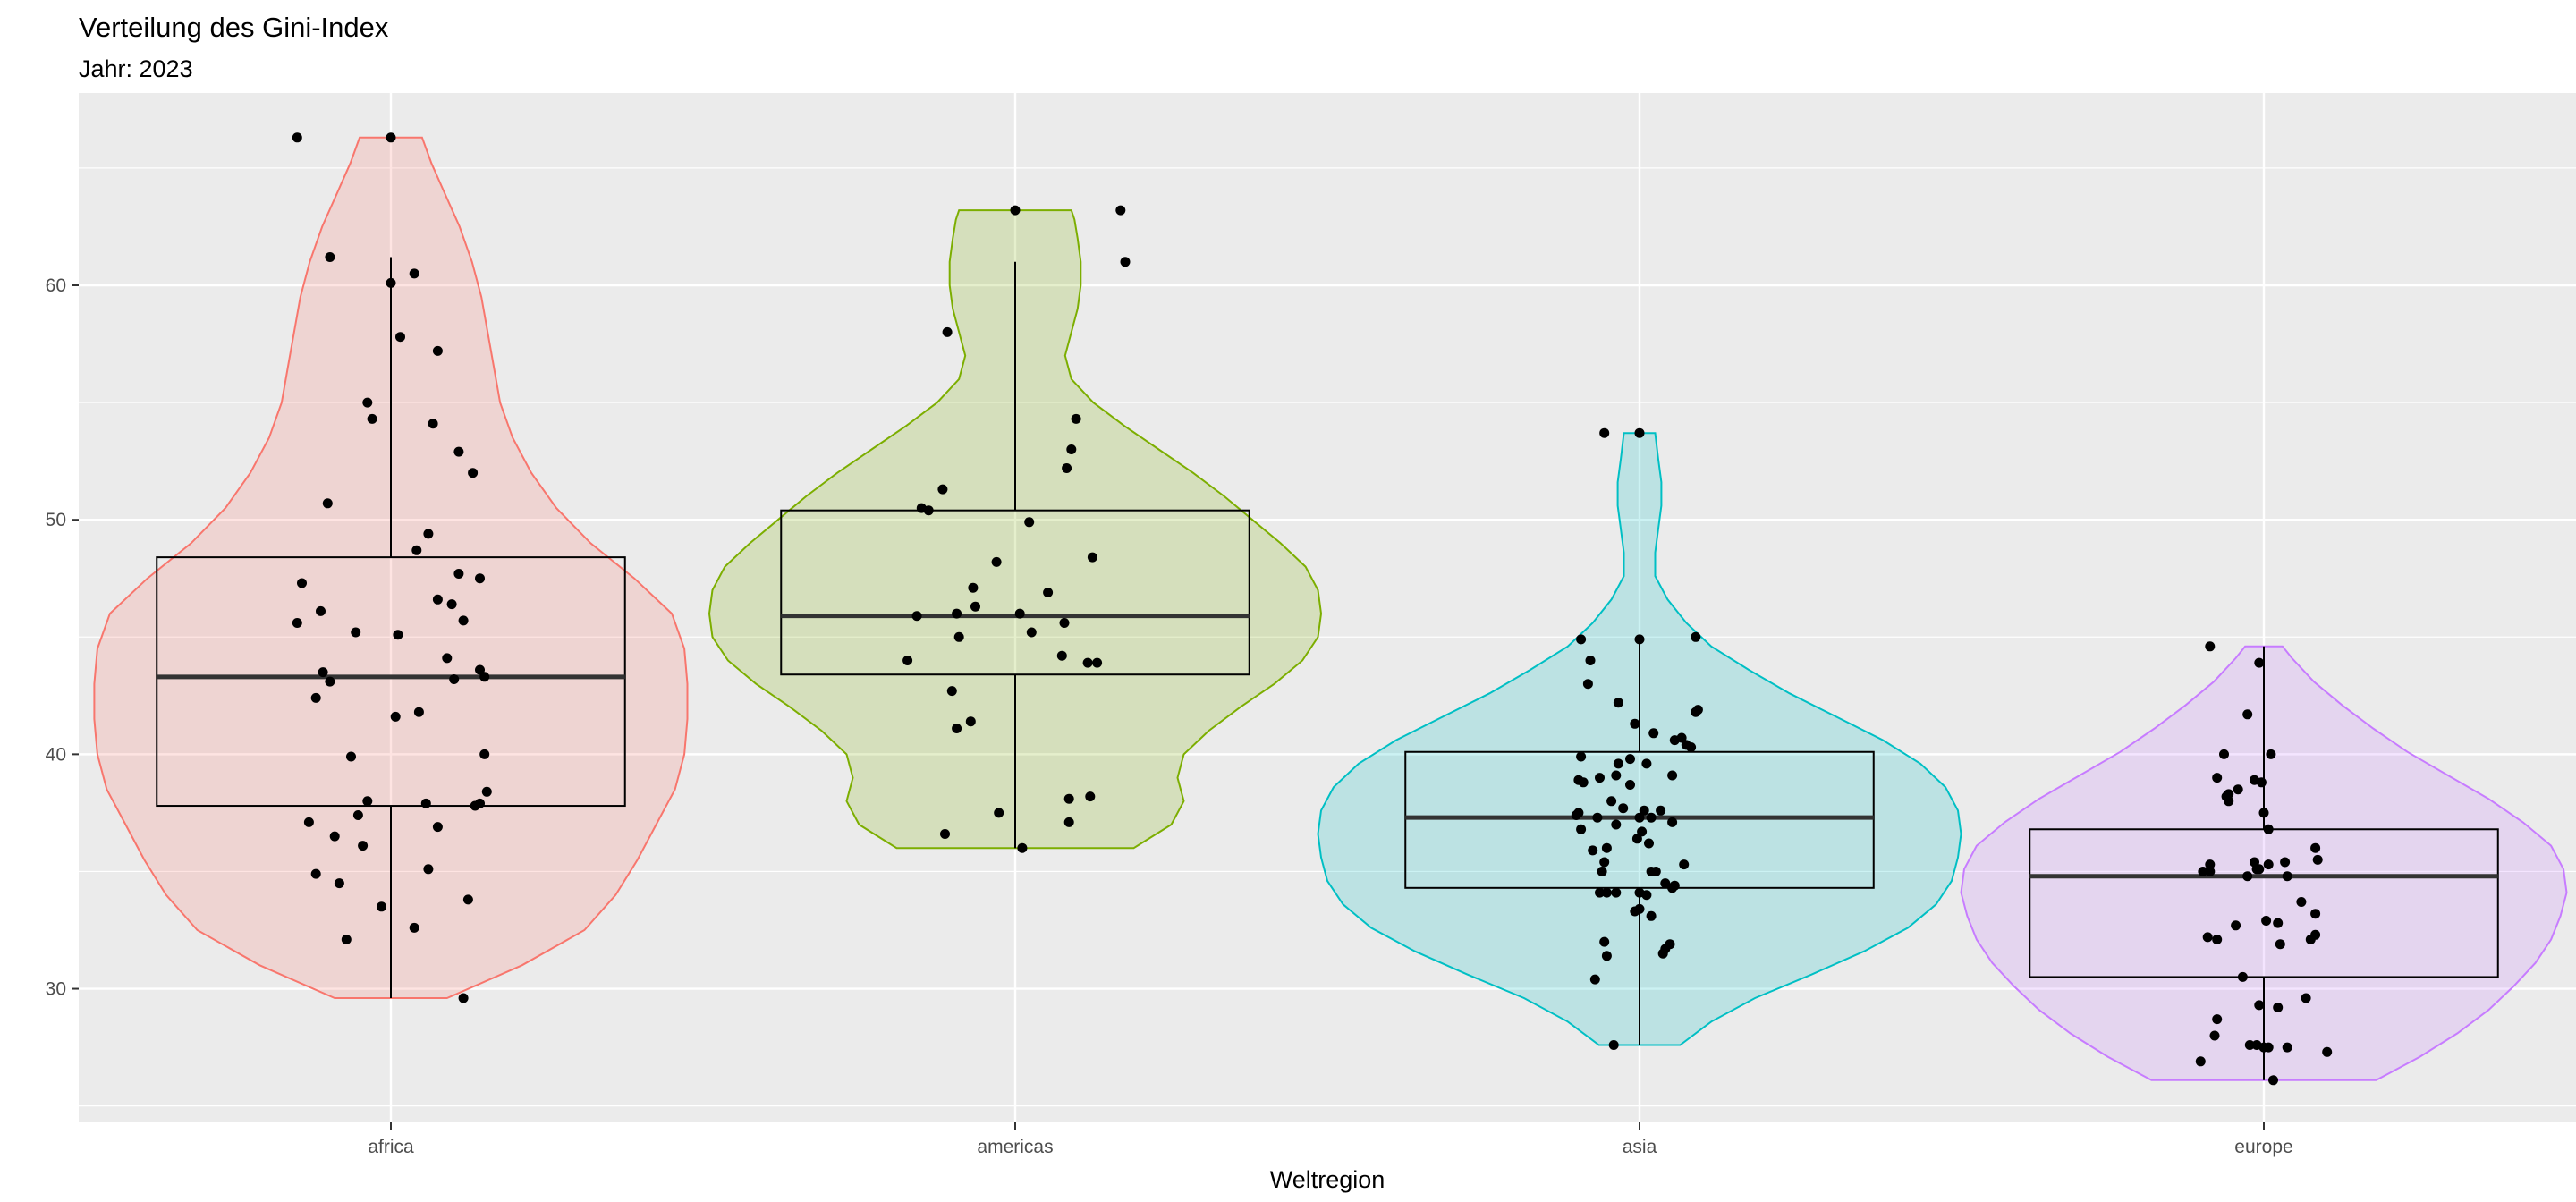 The height and width of the screenshot is (1202, 2576). Describe the element at coordinates (1330, 1139) in the screenshot. I see `x-axis: africa americas asia europe` at that location.